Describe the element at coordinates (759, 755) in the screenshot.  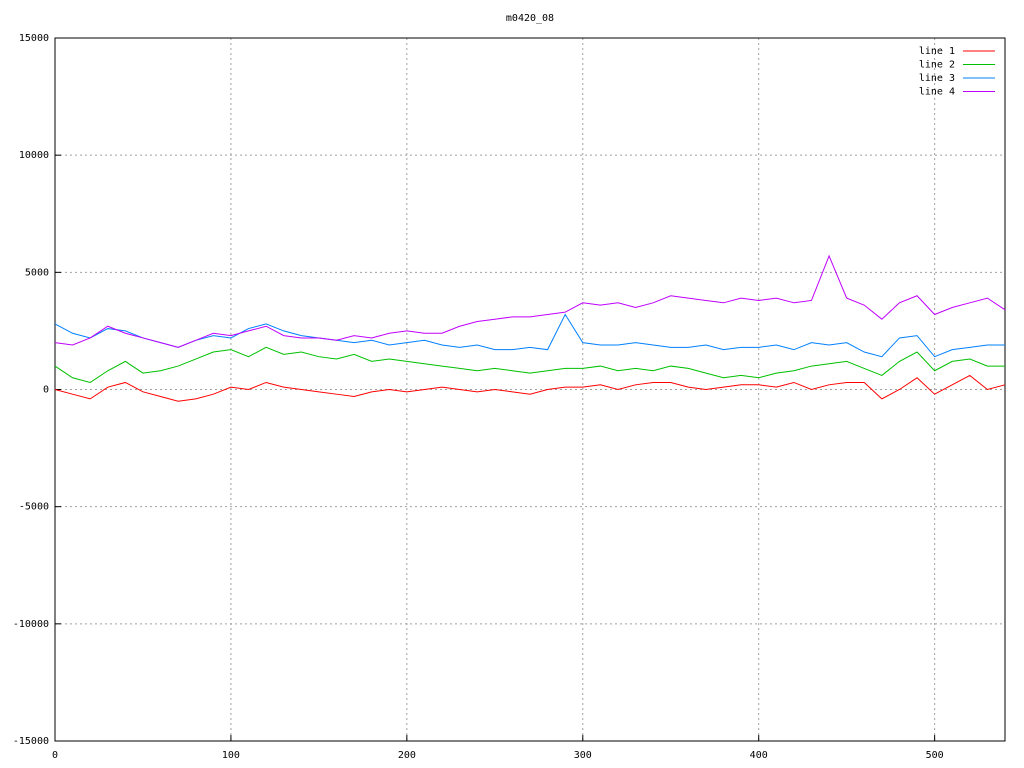
I see `x-tick-label: 400` at that location.